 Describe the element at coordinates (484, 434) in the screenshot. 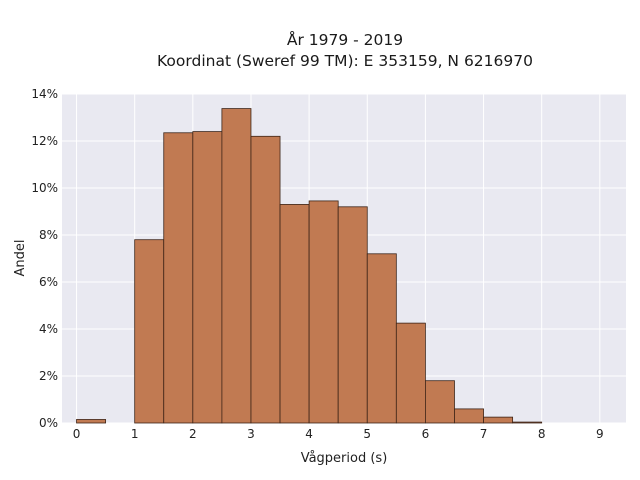

I see `x-tick-label: 7` at that location.